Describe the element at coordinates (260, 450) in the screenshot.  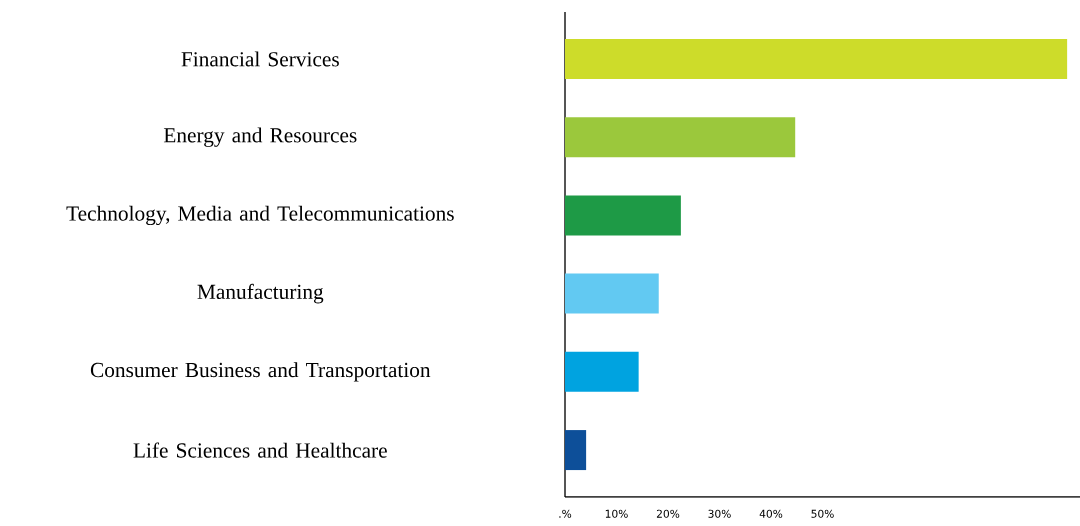
I see `y-tick-label: Life Sciences and Healthcare` at that location.